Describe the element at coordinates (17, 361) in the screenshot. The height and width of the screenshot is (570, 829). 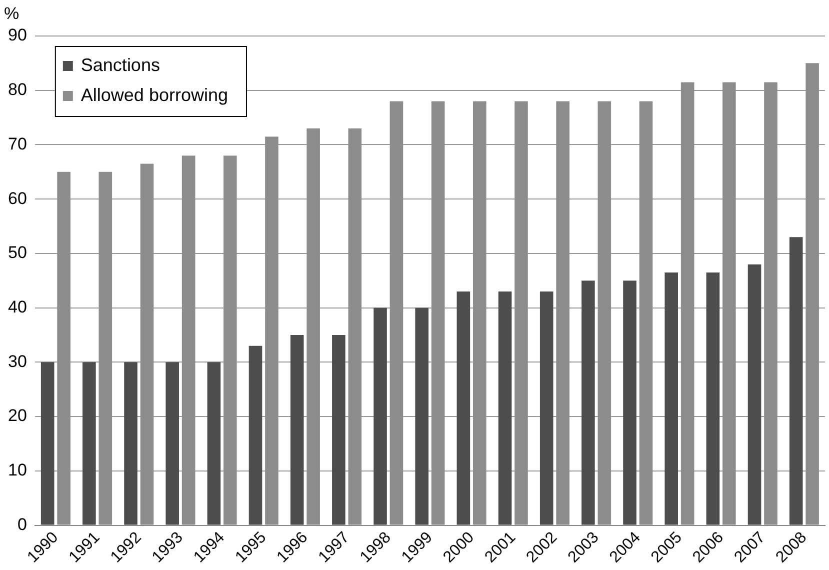
I see `y-tick-label: 30` at that location.